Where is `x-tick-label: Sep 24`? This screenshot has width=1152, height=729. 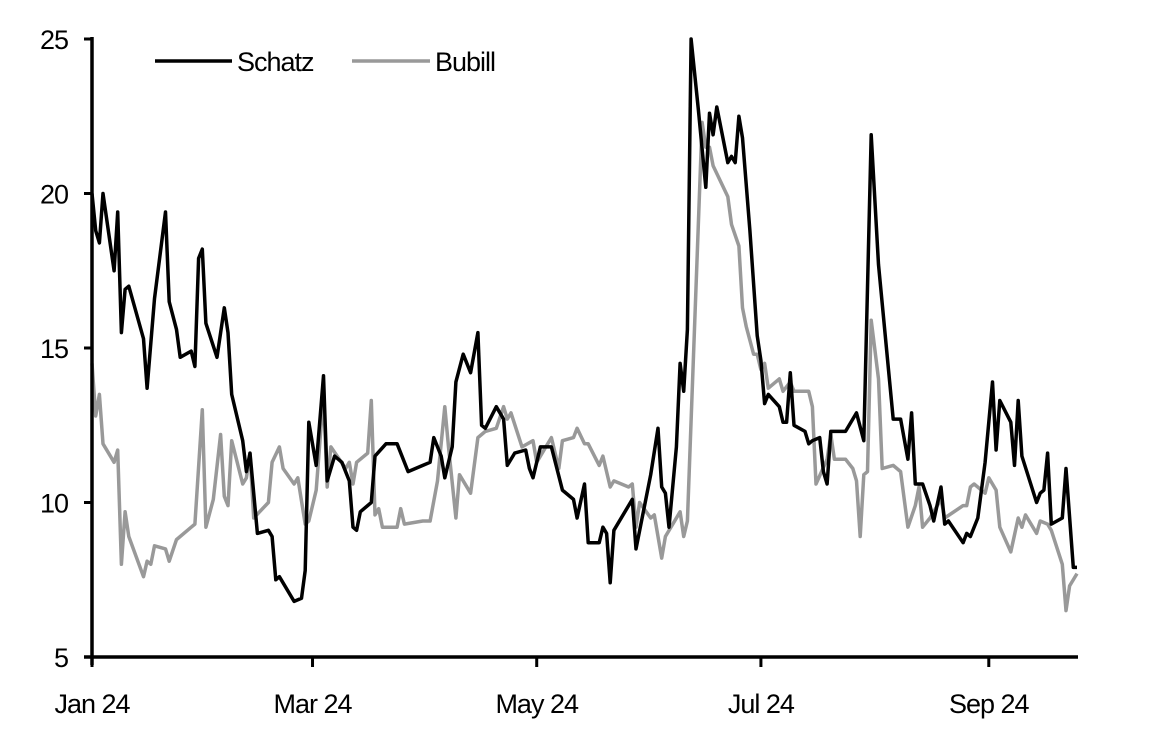
x-tick-label: Sep 24 is located at coordinates (989, 704).